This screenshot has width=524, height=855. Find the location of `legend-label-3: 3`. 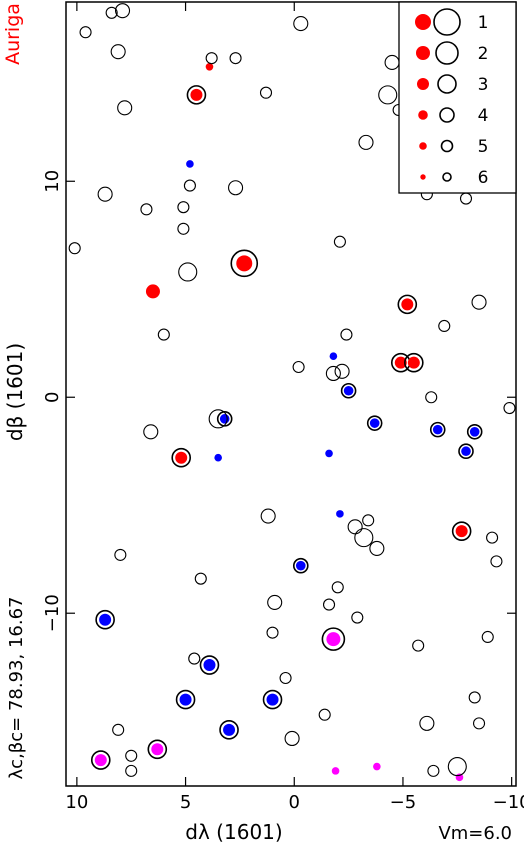

legend-label-3: 3 is located at coordinates (483, 85).